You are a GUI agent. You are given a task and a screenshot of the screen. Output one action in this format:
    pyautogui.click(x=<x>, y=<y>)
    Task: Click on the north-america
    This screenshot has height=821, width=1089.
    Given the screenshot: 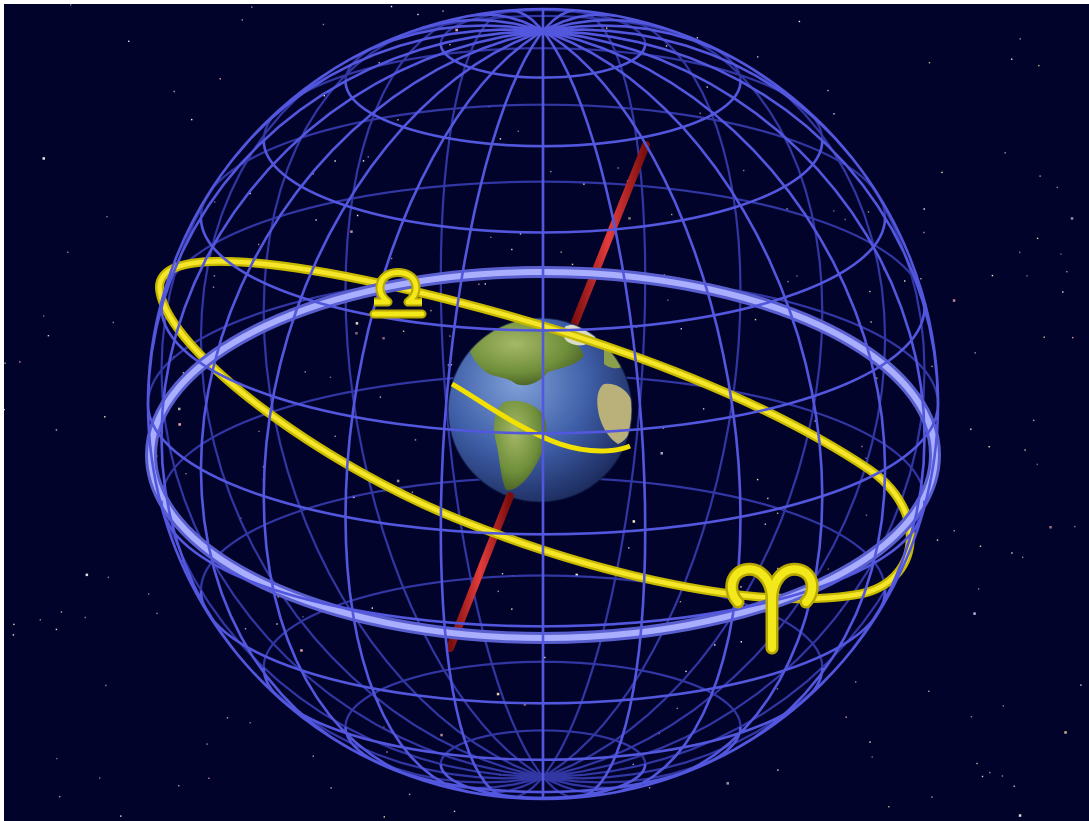 What is the action you would take?
    pyautogui.click(x=526, y=353)
    